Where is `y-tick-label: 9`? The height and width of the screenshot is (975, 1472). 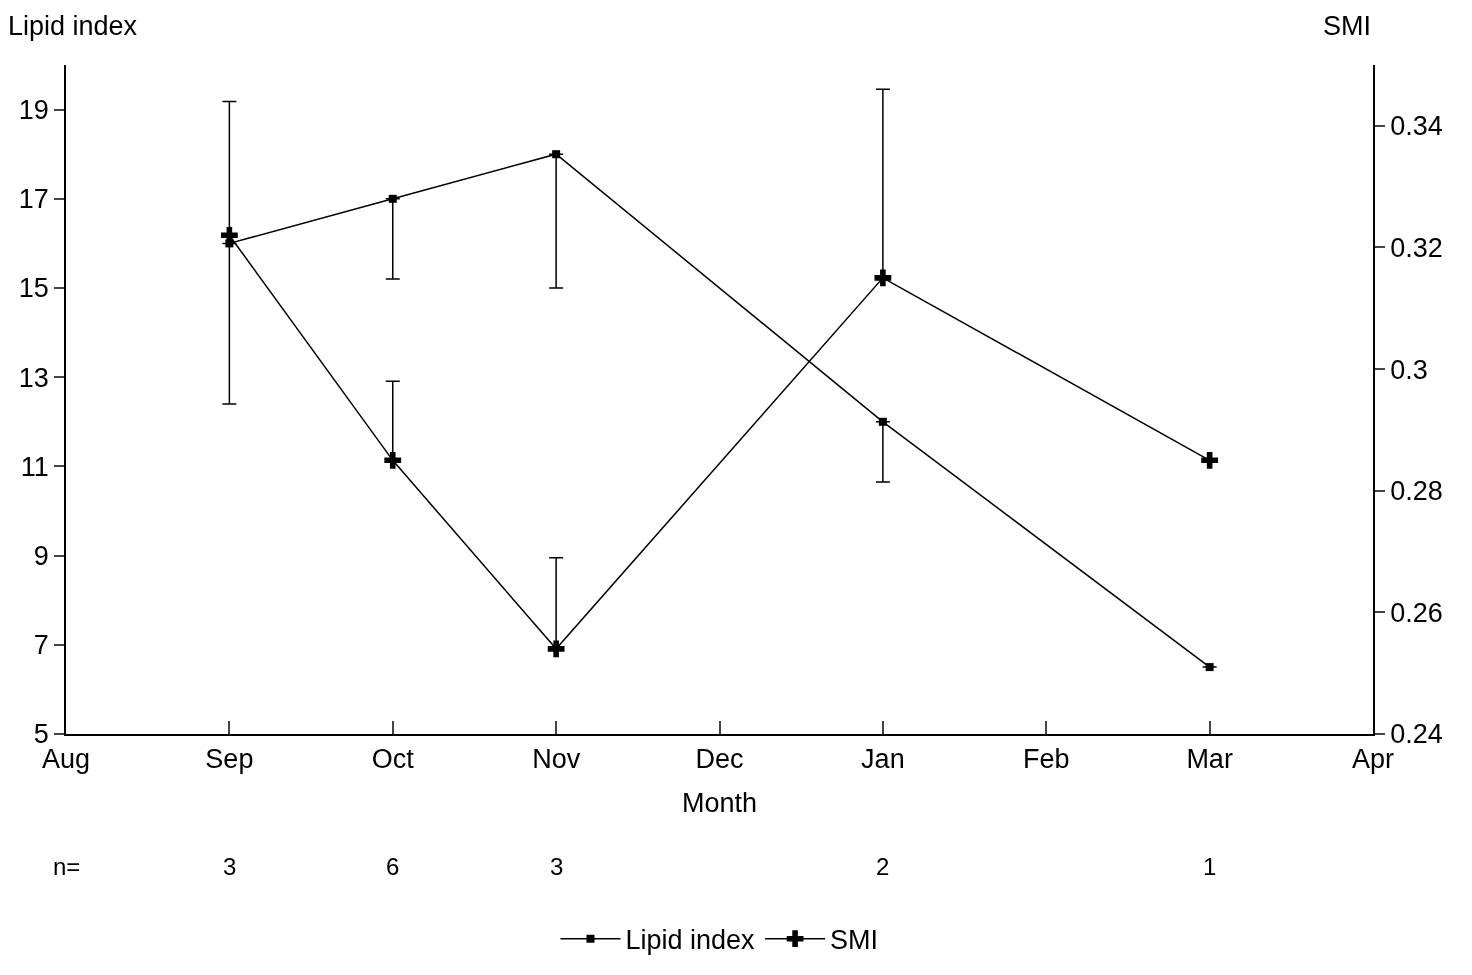
y-tick-label: 9 is located at coordinates (41, 556).